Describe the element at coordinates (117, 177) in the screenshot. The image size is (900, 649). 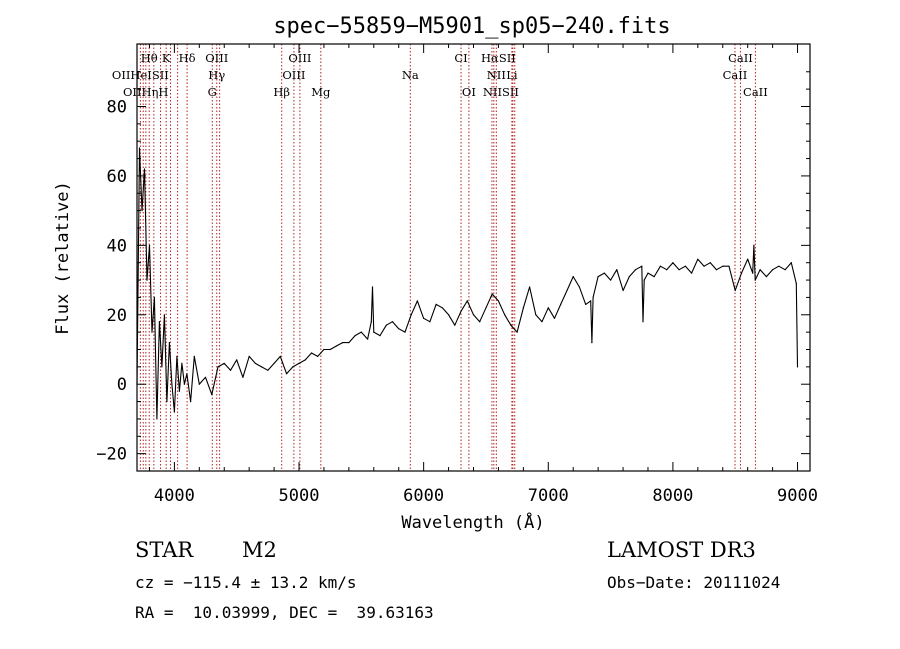
I see `y-tick-label: 60` at that location.